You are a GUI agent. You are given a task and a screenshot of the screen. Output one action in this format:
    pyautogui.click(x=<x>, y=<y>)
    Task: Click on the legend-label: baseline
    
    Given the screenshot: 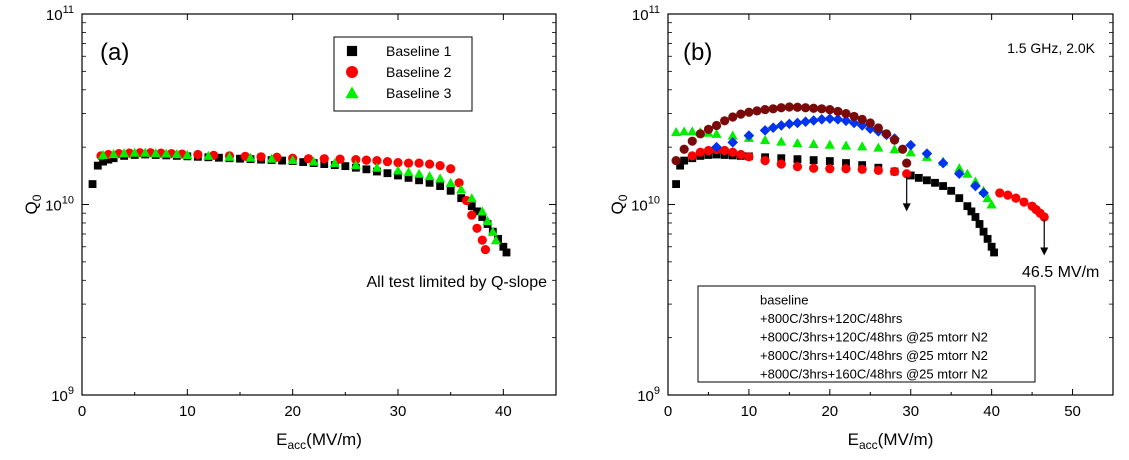 What is the action you would take?
    pyautogui.click(x=784, y=300)
    